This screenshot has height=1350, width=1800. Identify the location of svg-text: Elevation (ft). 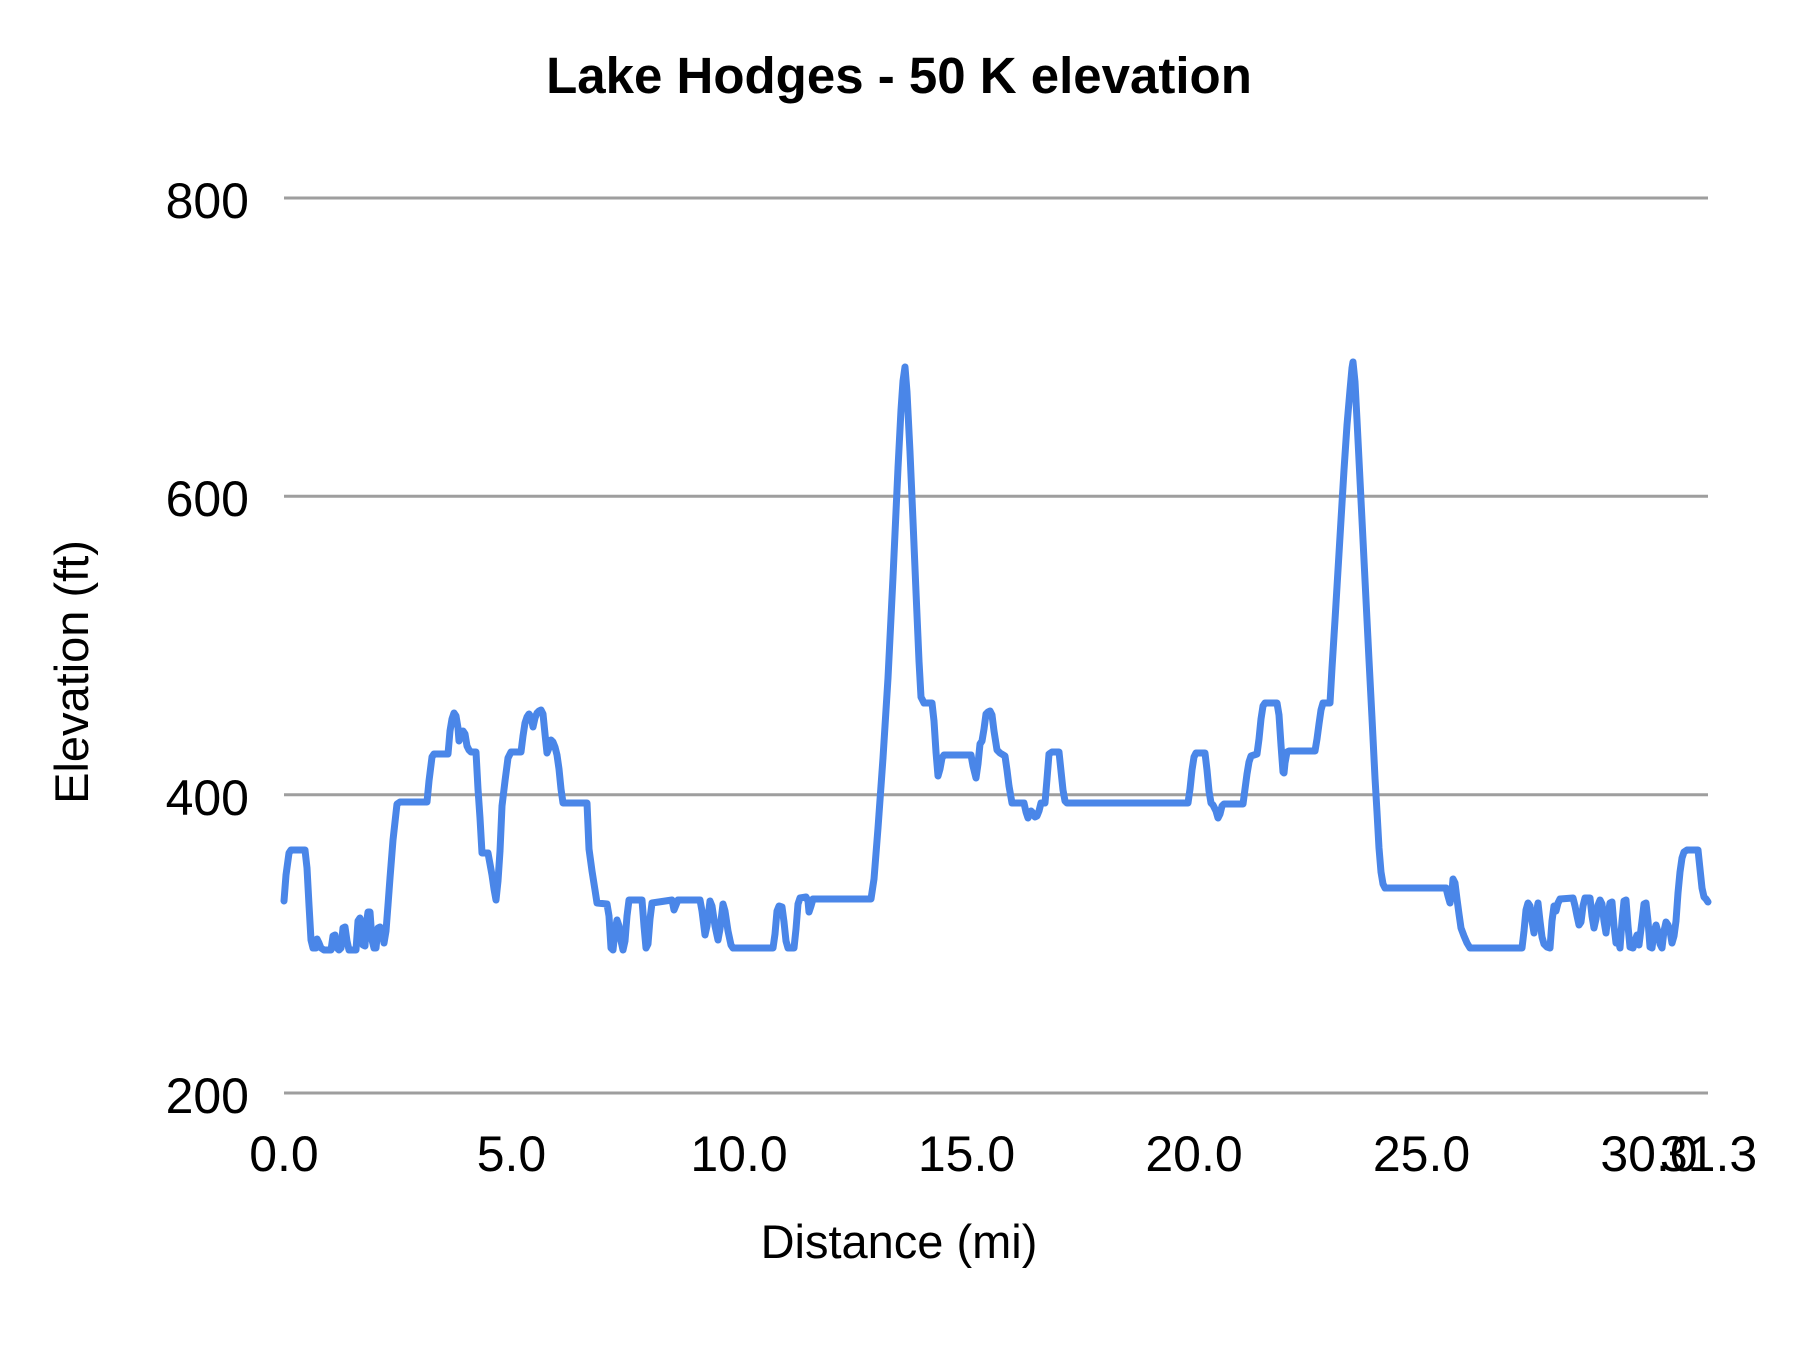
(71, 672).